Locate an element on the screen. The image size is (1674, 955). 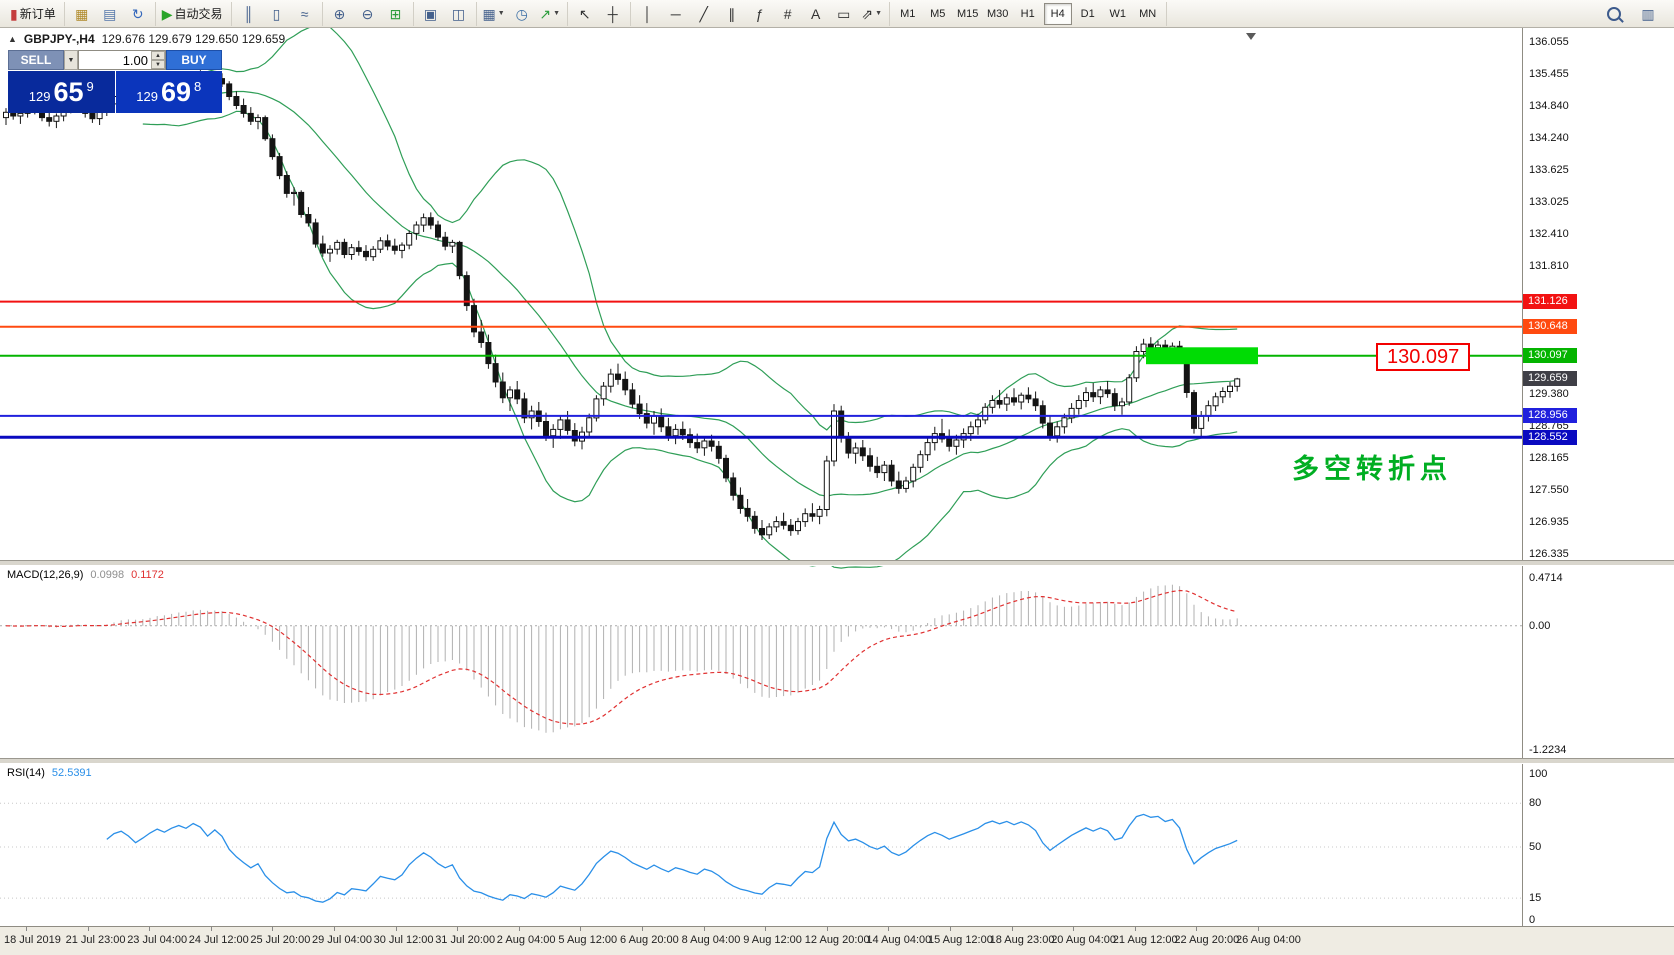
crosshair-button: ┼ is located at coordinates (613, 14).